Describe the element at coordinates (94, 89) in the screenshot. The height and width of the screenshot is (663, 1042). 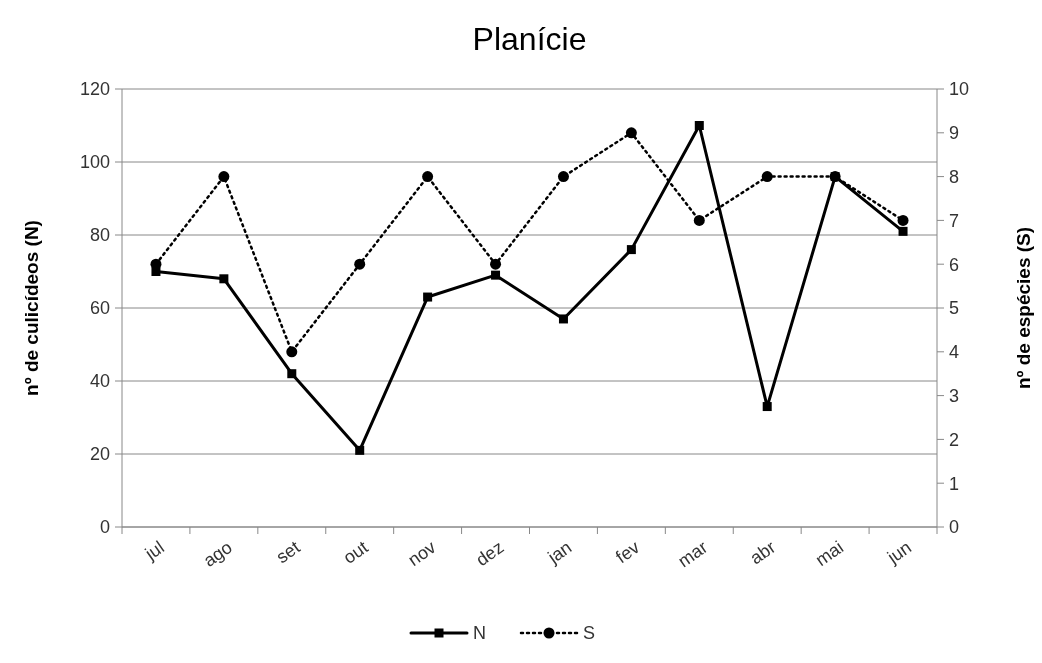
I see `y-tick-label: 120` at that location.